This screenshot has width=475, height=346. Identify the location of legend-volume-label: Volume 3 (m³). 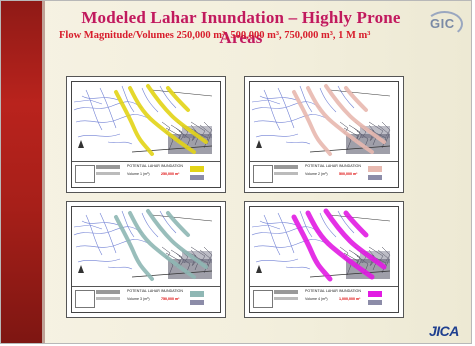
(138, 299).